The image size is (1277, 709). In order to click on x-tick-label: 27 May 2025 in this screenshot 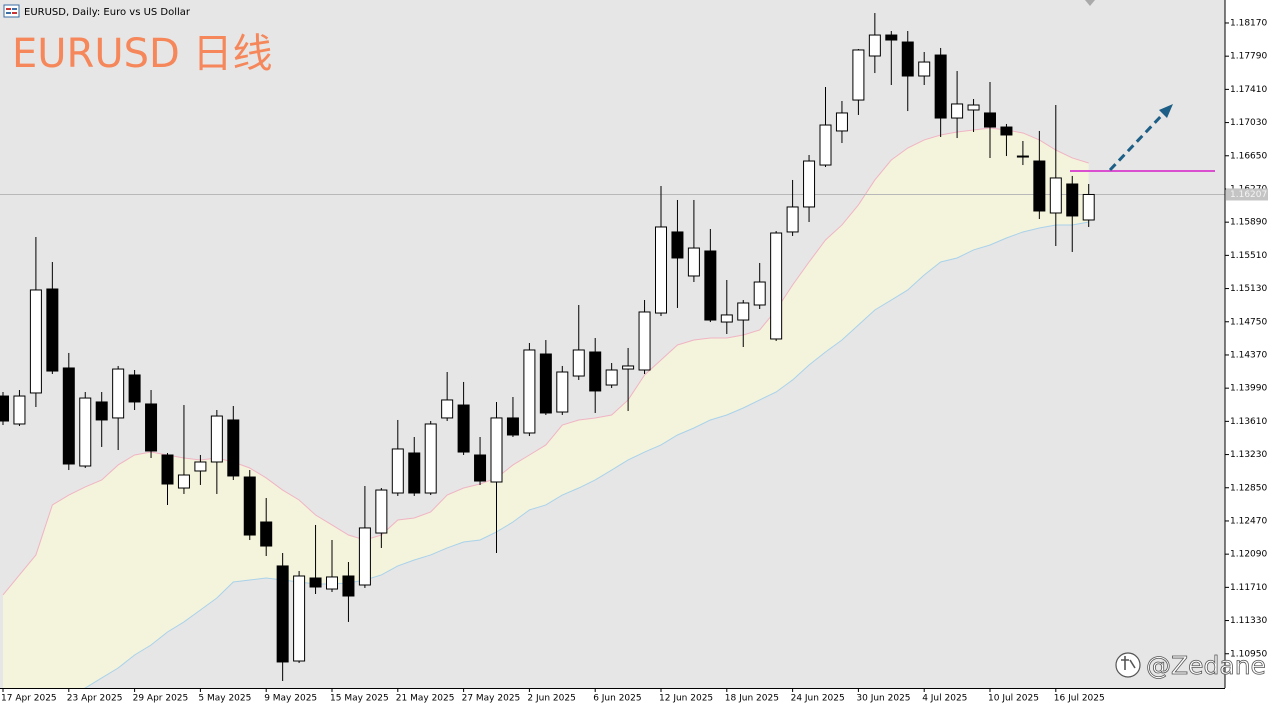, I will do `click(491, 699)`.